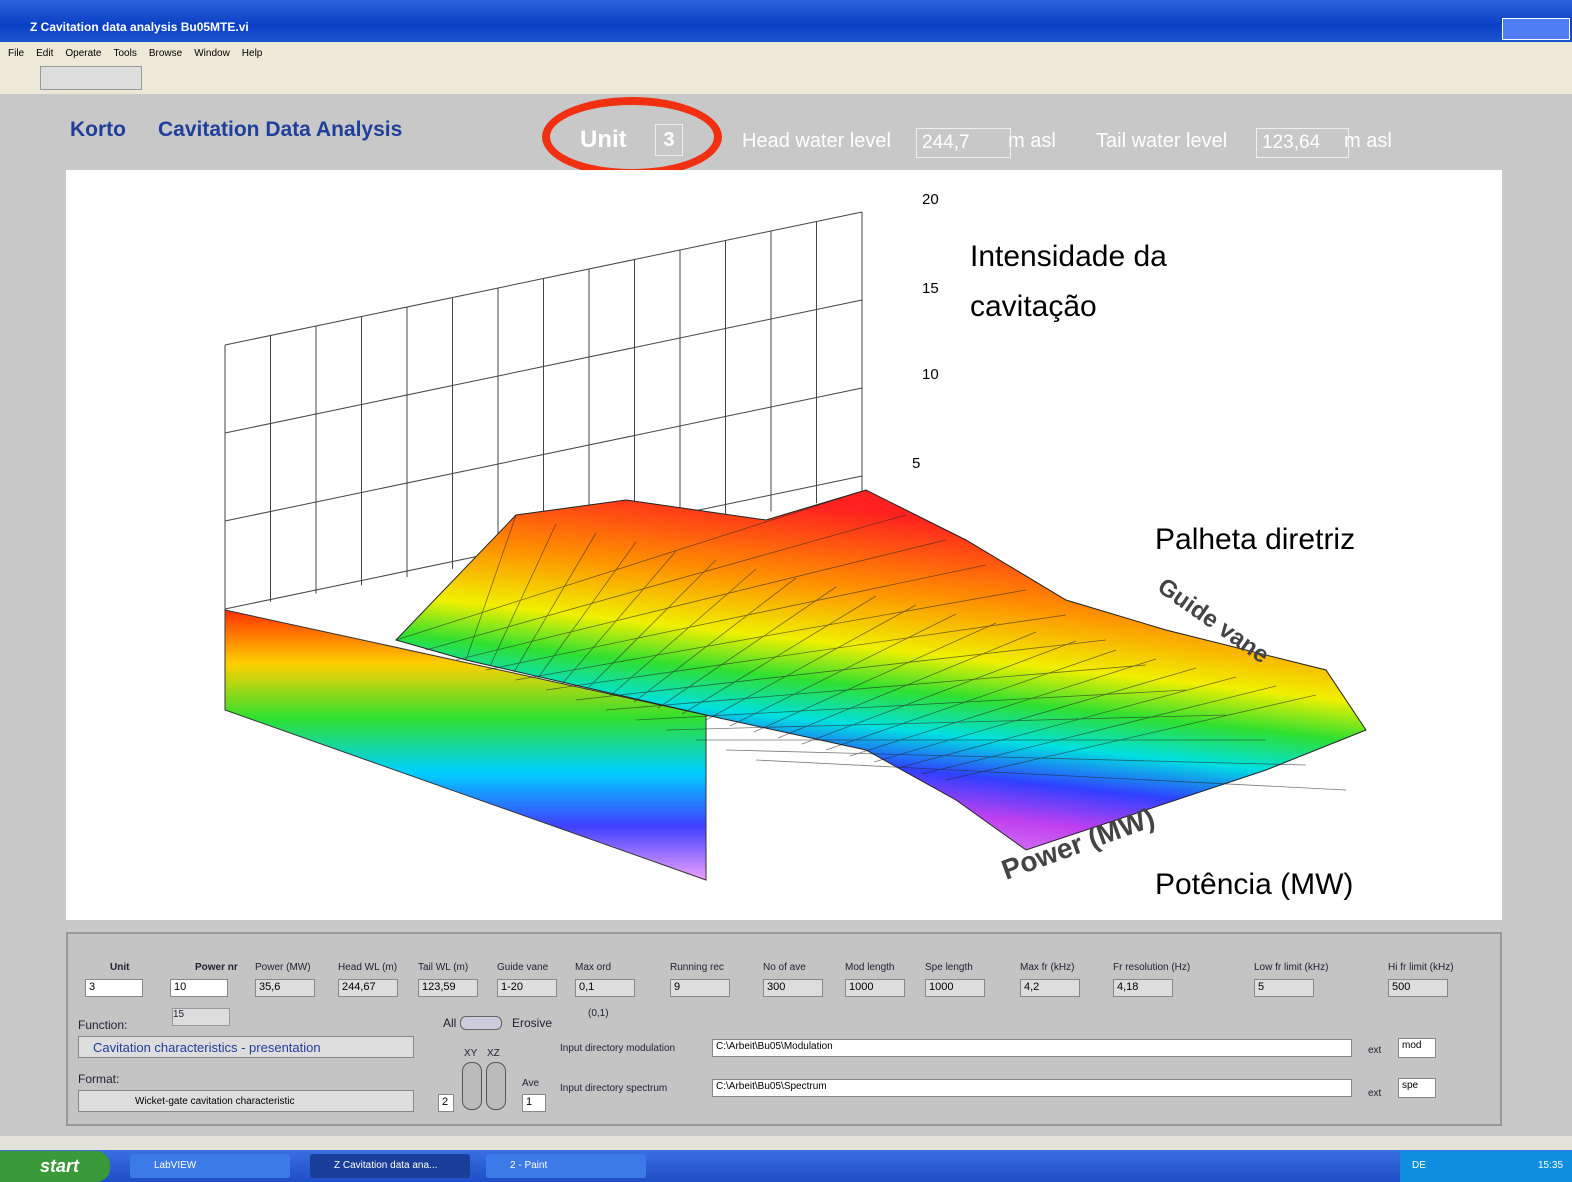 The width and height of the screenshot is (1572, 1182). What do you see at coordinates (443, 967) in the screenshot?
I see `field-label: Tail WL (m)` at bounding box center [443, 967].